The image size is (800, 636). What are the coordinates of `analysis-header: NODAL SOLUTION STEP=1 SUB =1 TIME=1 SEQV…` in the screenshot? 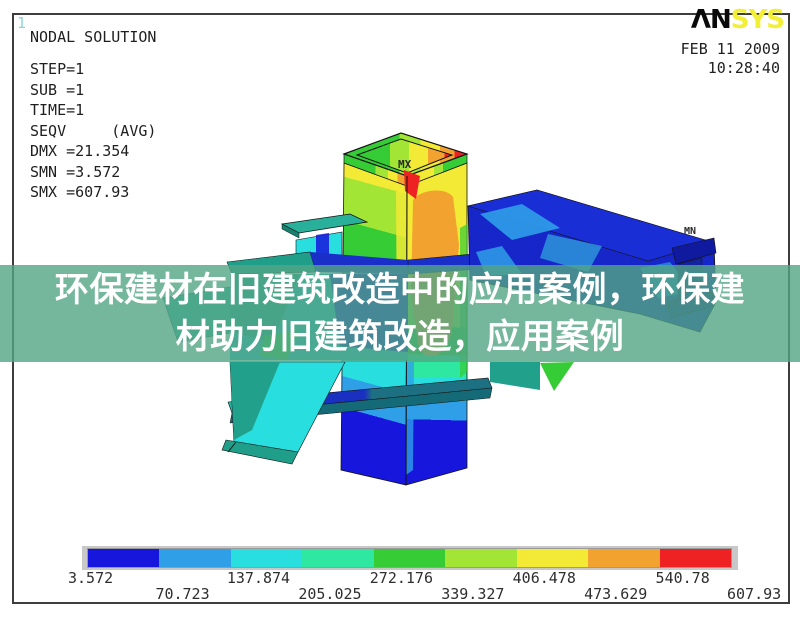 It's located at (93, 115).